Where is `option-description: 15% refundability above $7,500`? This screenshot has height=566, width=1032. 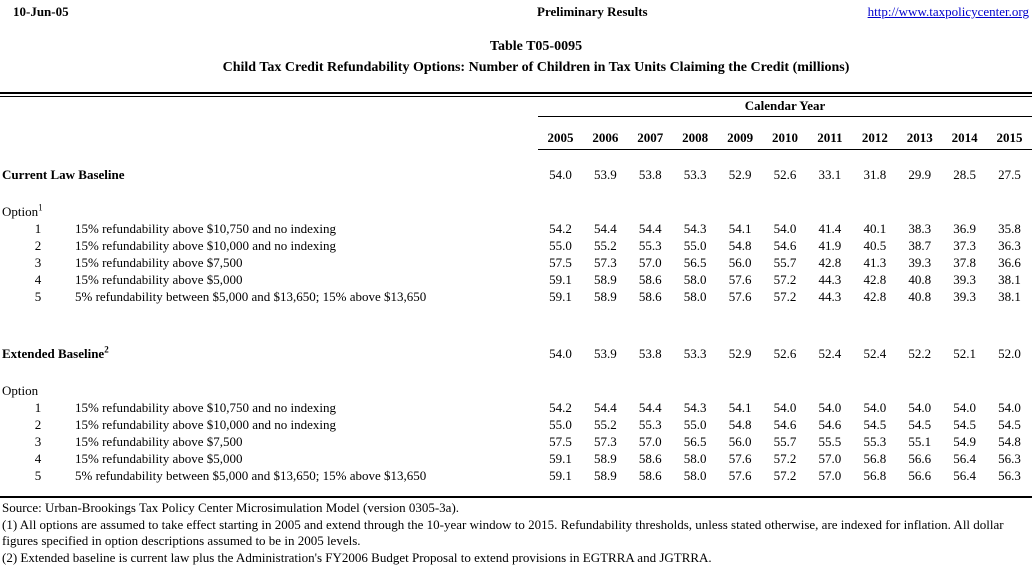
option-description: 15% refundability above $7,500 is located at coordinates (159, 441).